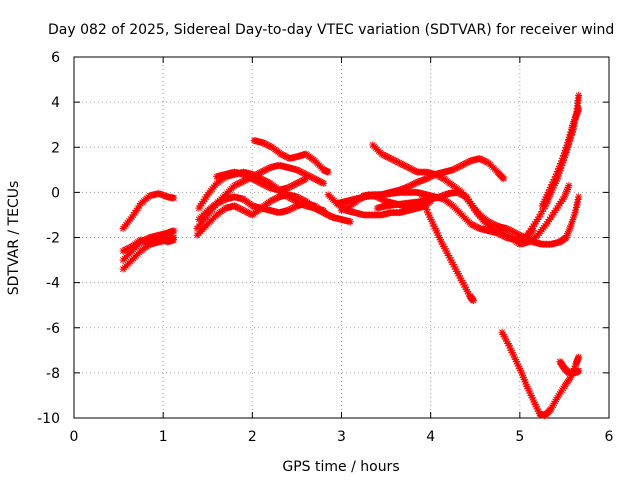  Describe the element at coordinates (53, 284) in the screenshot. I see `y-tick-label: -4` at that location.